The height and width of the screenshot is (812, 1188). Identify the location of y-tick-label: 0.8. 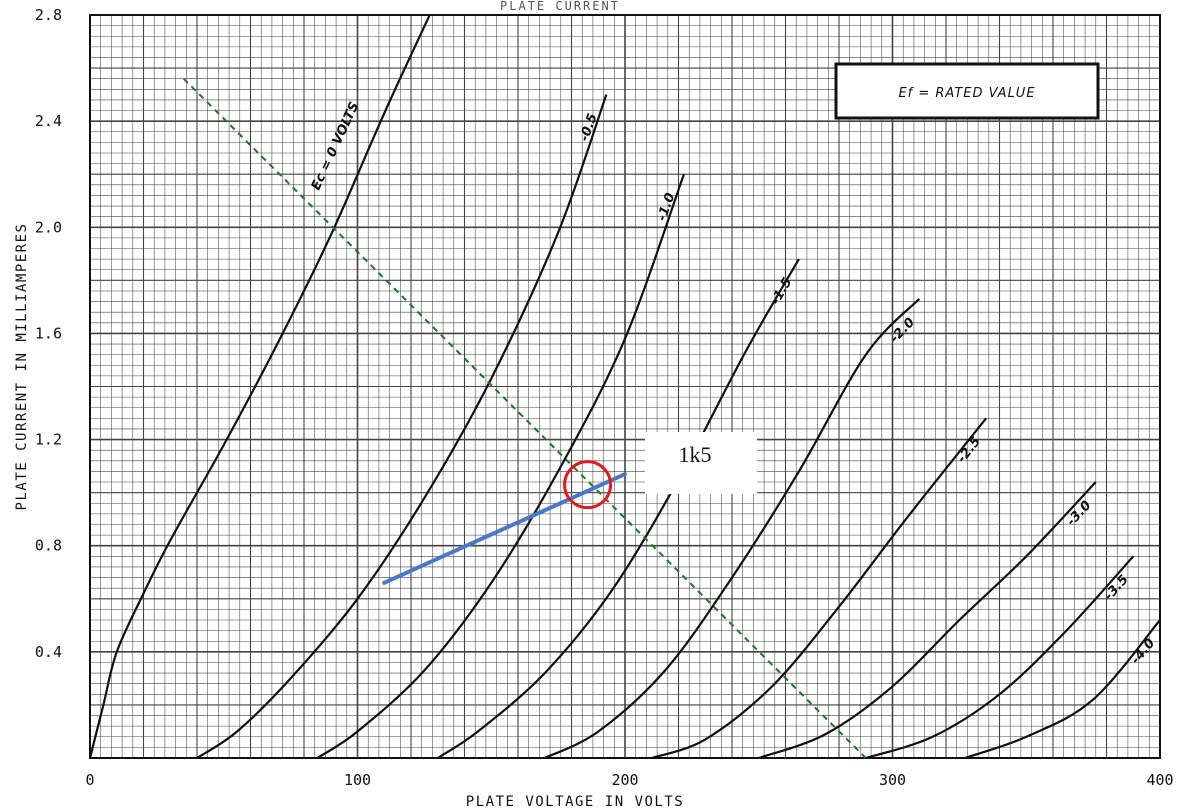
(48, 546).